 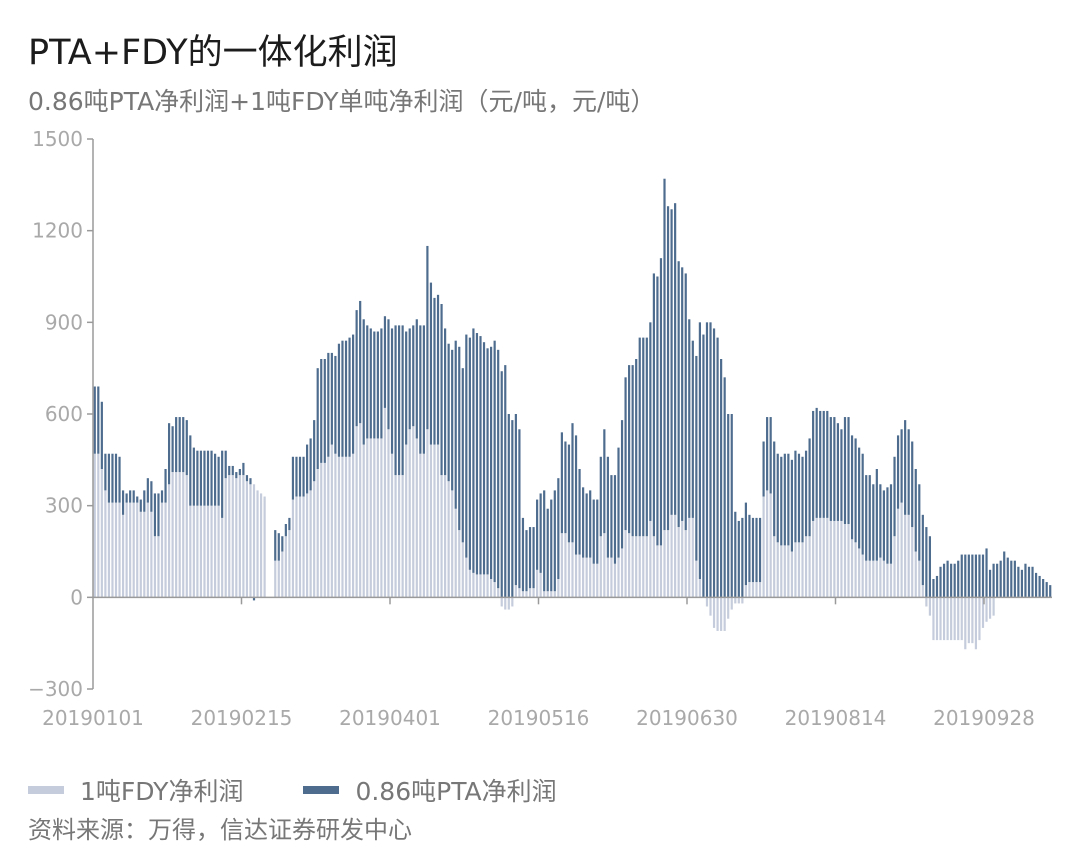 What do you see at coordinates (64, 322) in the screenshot?
I see `y-tick-label: 900` at bounding box center [64, 322].